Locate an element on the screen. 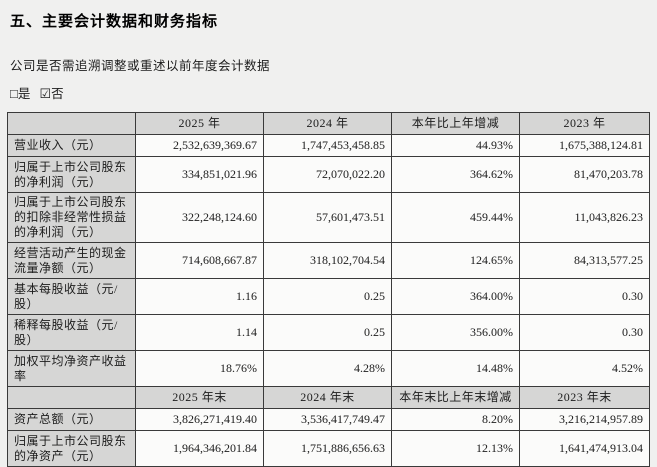 This screenshot has width=657, height=467. row-label: 基本每股收益（元/股） is located at coordinates (71, 296).